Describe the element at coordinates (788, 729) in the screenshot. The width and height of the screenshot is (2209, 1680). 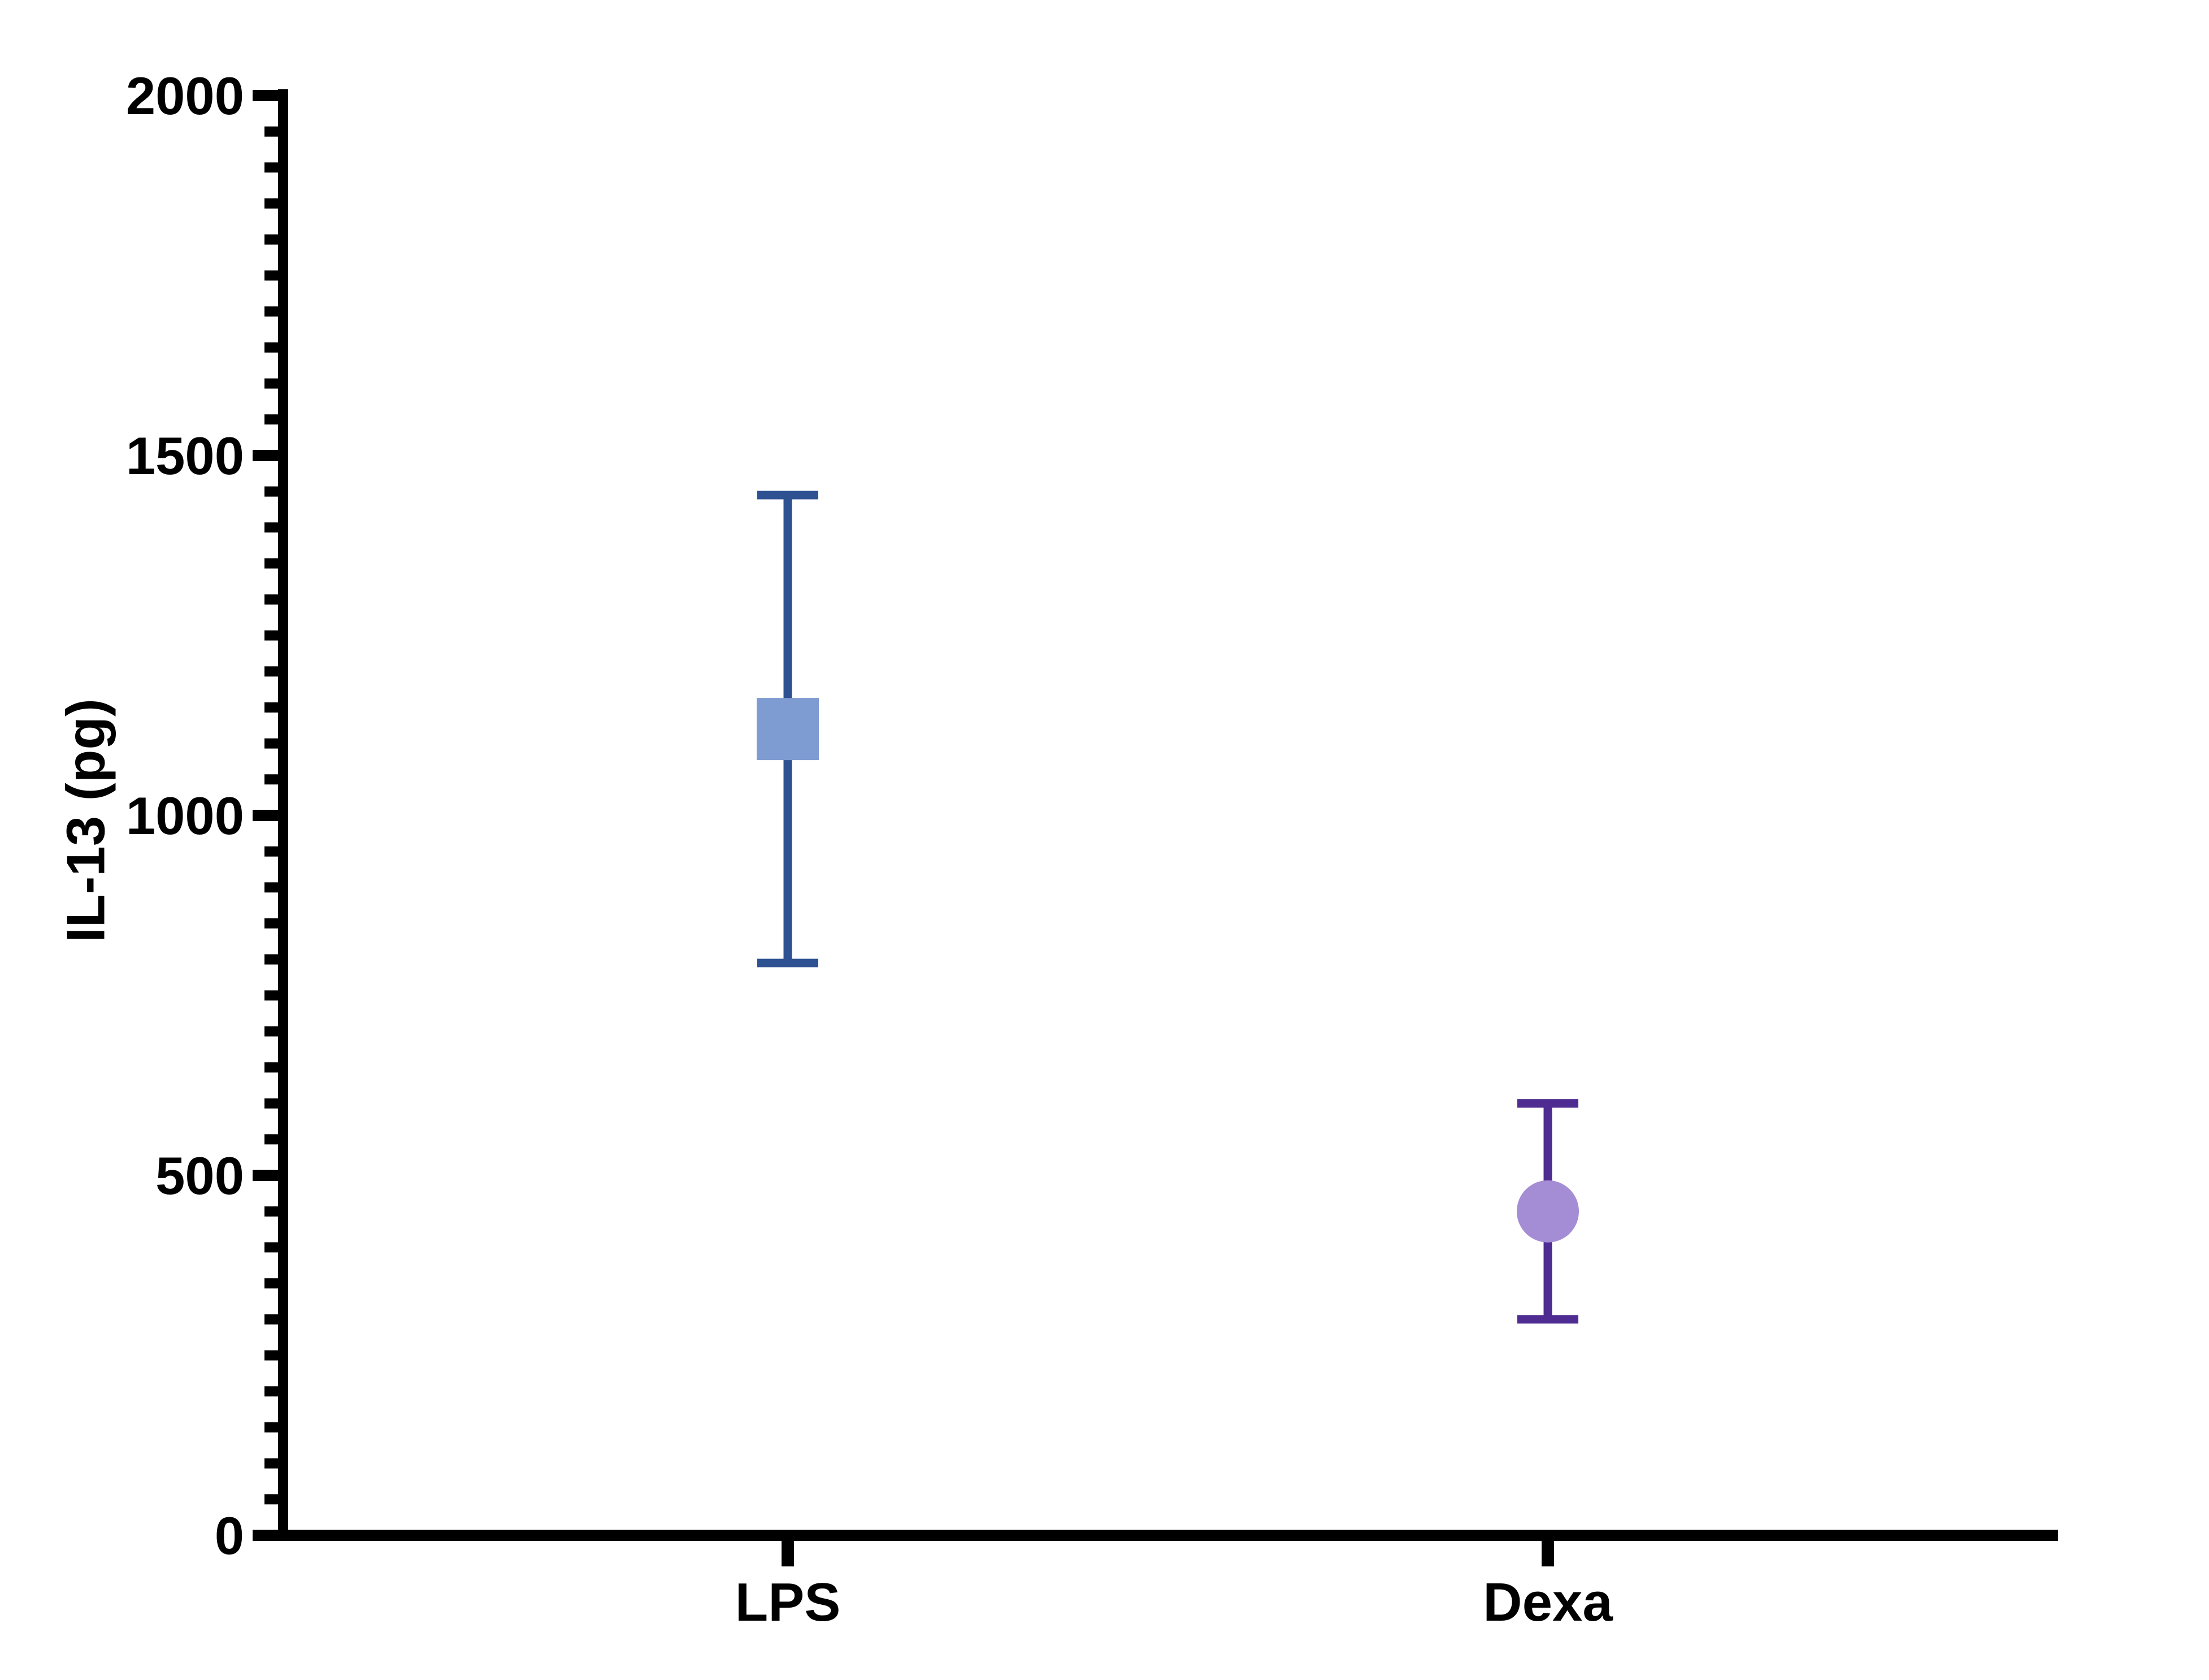
I see `square-marker` at that location.